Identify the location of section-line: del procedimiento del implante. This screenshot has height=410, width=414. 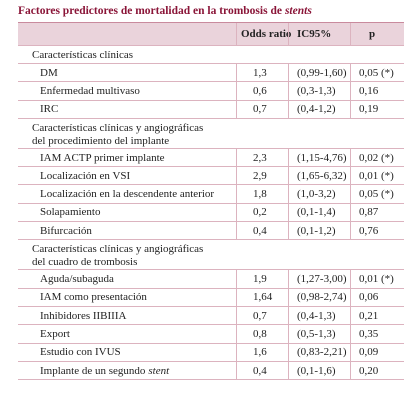
(101, 140).